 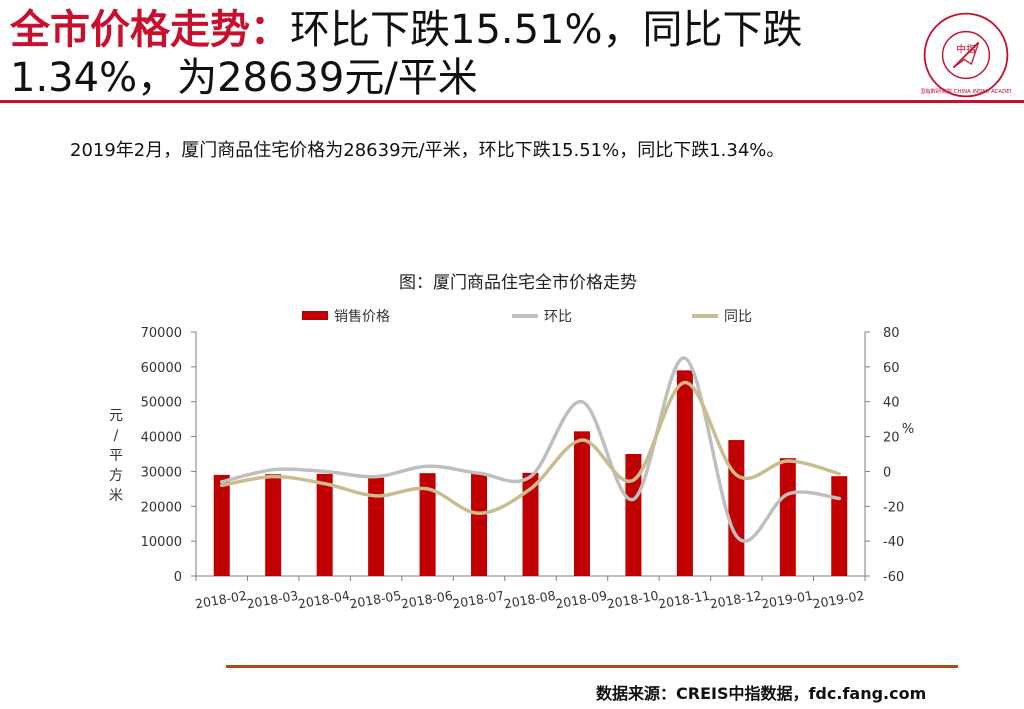 What do you see at coordinates (893, 577) in the screenshot?
I see `right-tick-label: -60` at bounding box center [893, 577].